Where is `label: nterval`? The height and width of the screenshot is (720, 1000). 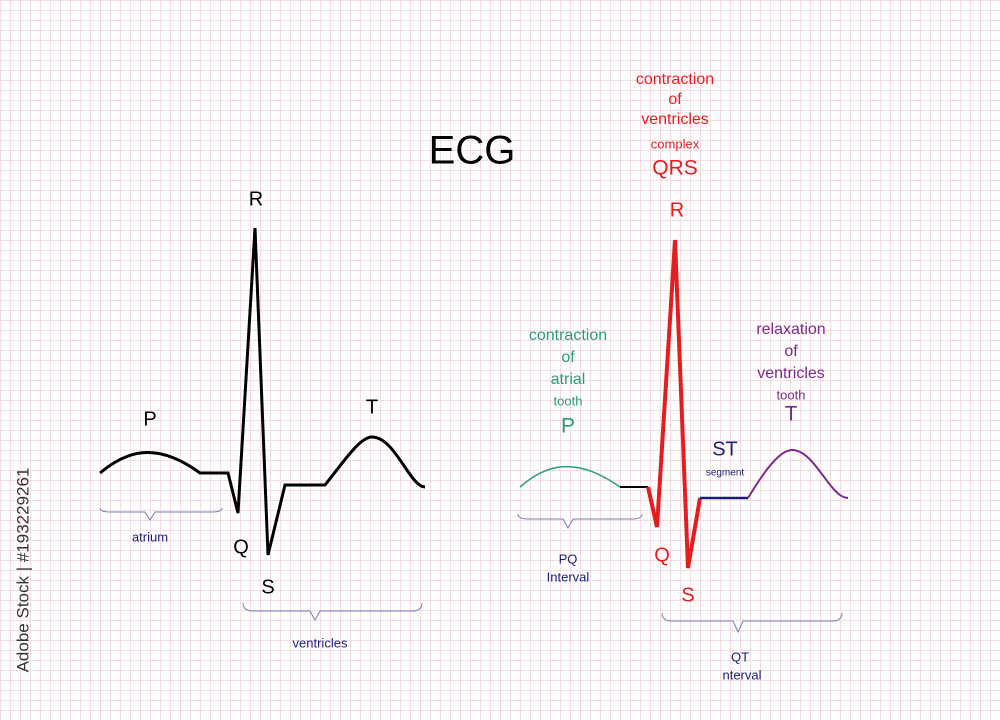
label: nterval is located at coordinates (741, 674).